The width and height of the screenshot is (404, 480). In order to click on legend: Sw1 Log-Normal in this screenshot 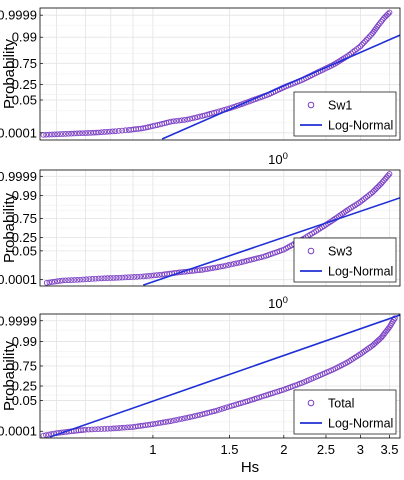, I will do `click(345, 114)`.